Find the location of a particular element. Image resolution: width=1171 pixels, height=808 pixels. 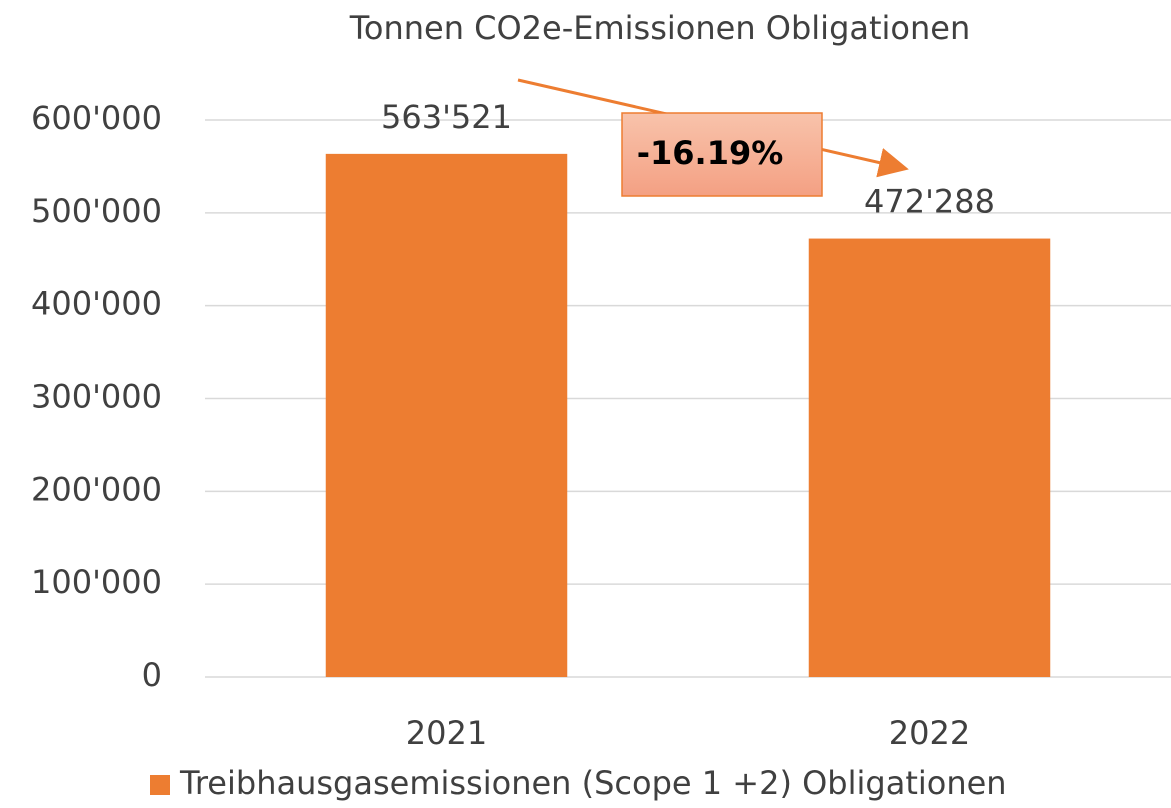

y-tick-label: 600'000 is located at coordinates (96, 118).